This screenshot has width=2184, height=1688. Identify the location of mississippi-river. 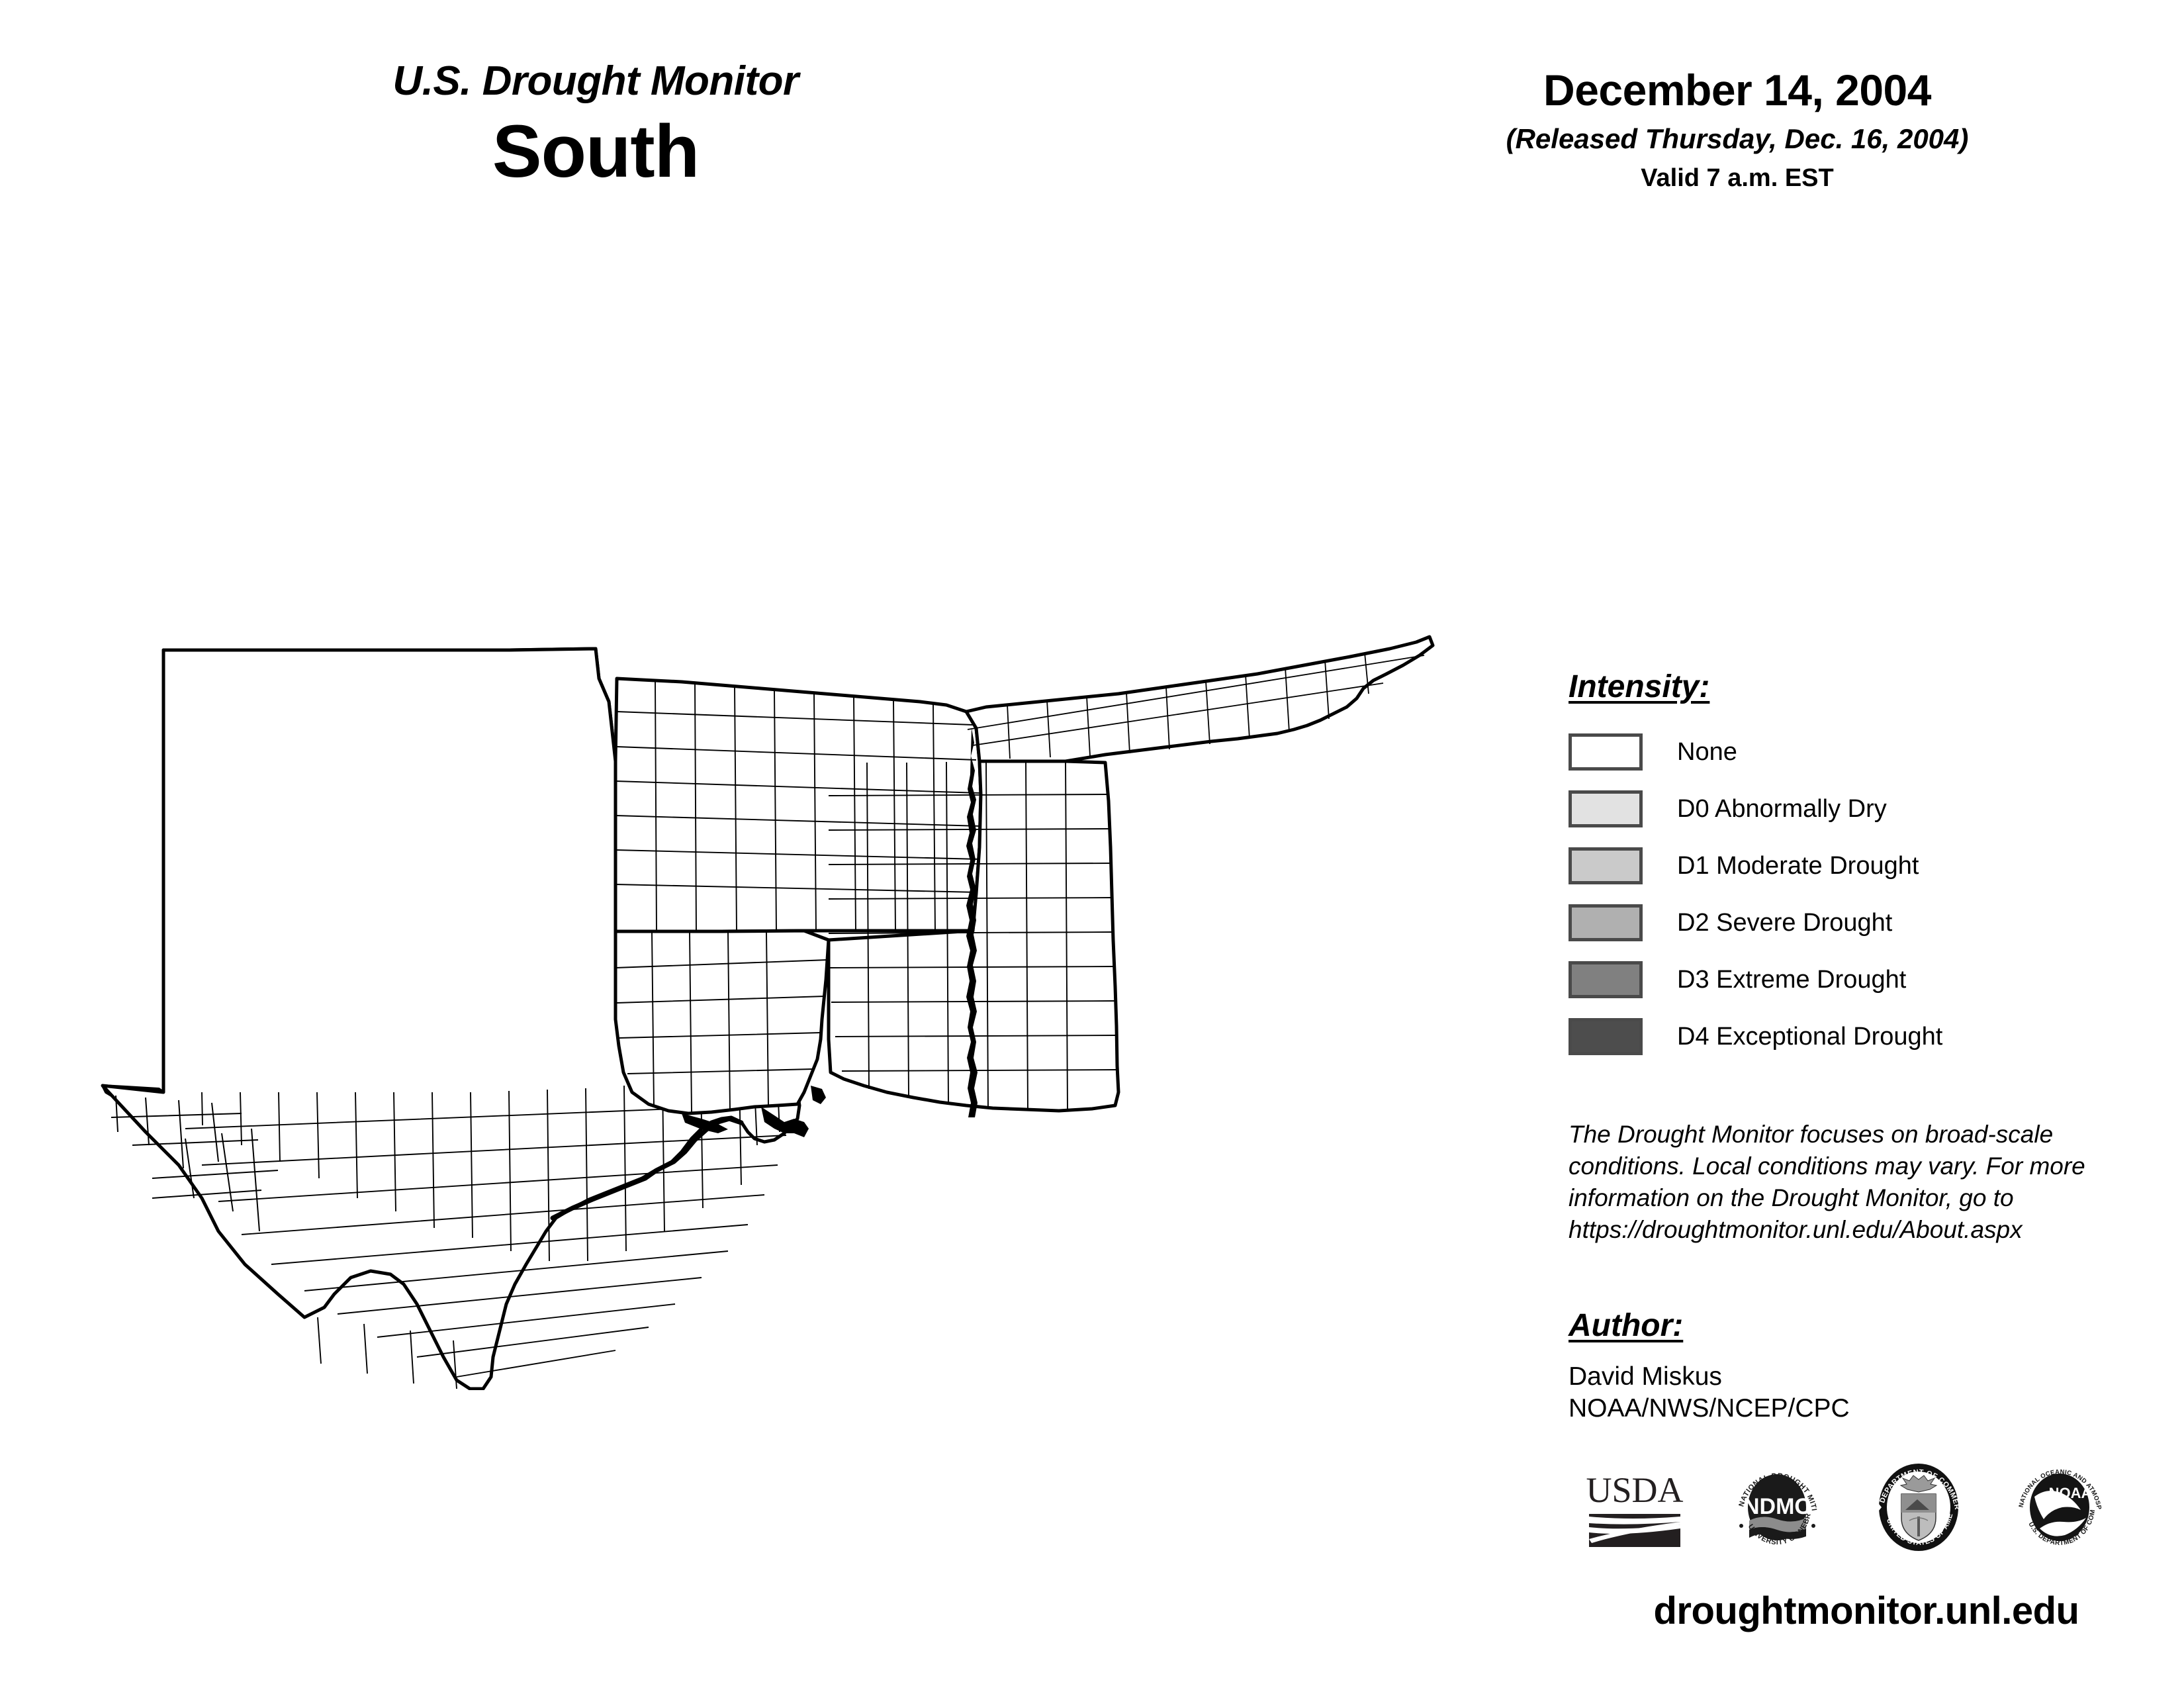
(972, 922).